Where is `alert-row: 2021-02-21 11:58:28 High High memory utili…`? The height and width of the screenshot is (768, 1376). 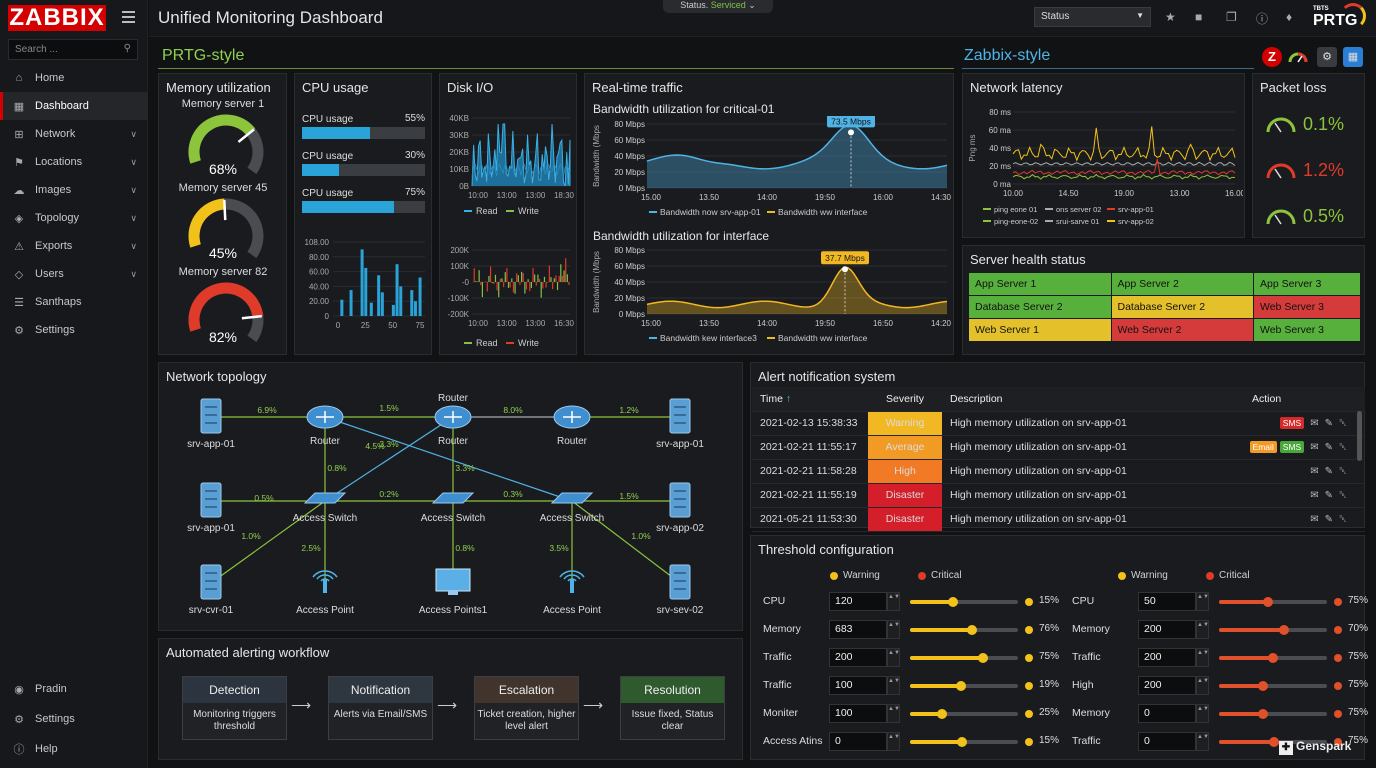
alert-row: 2021-02-21 11:58:28 High High memory utili… is located at coordinates (1058, 471).